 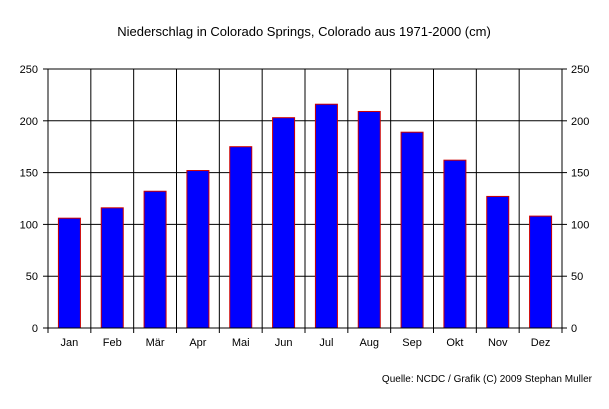 What do you see at coordinates (455, 244) in the screenshot?
I see `bar-okt` at bounding box center [455, 244].